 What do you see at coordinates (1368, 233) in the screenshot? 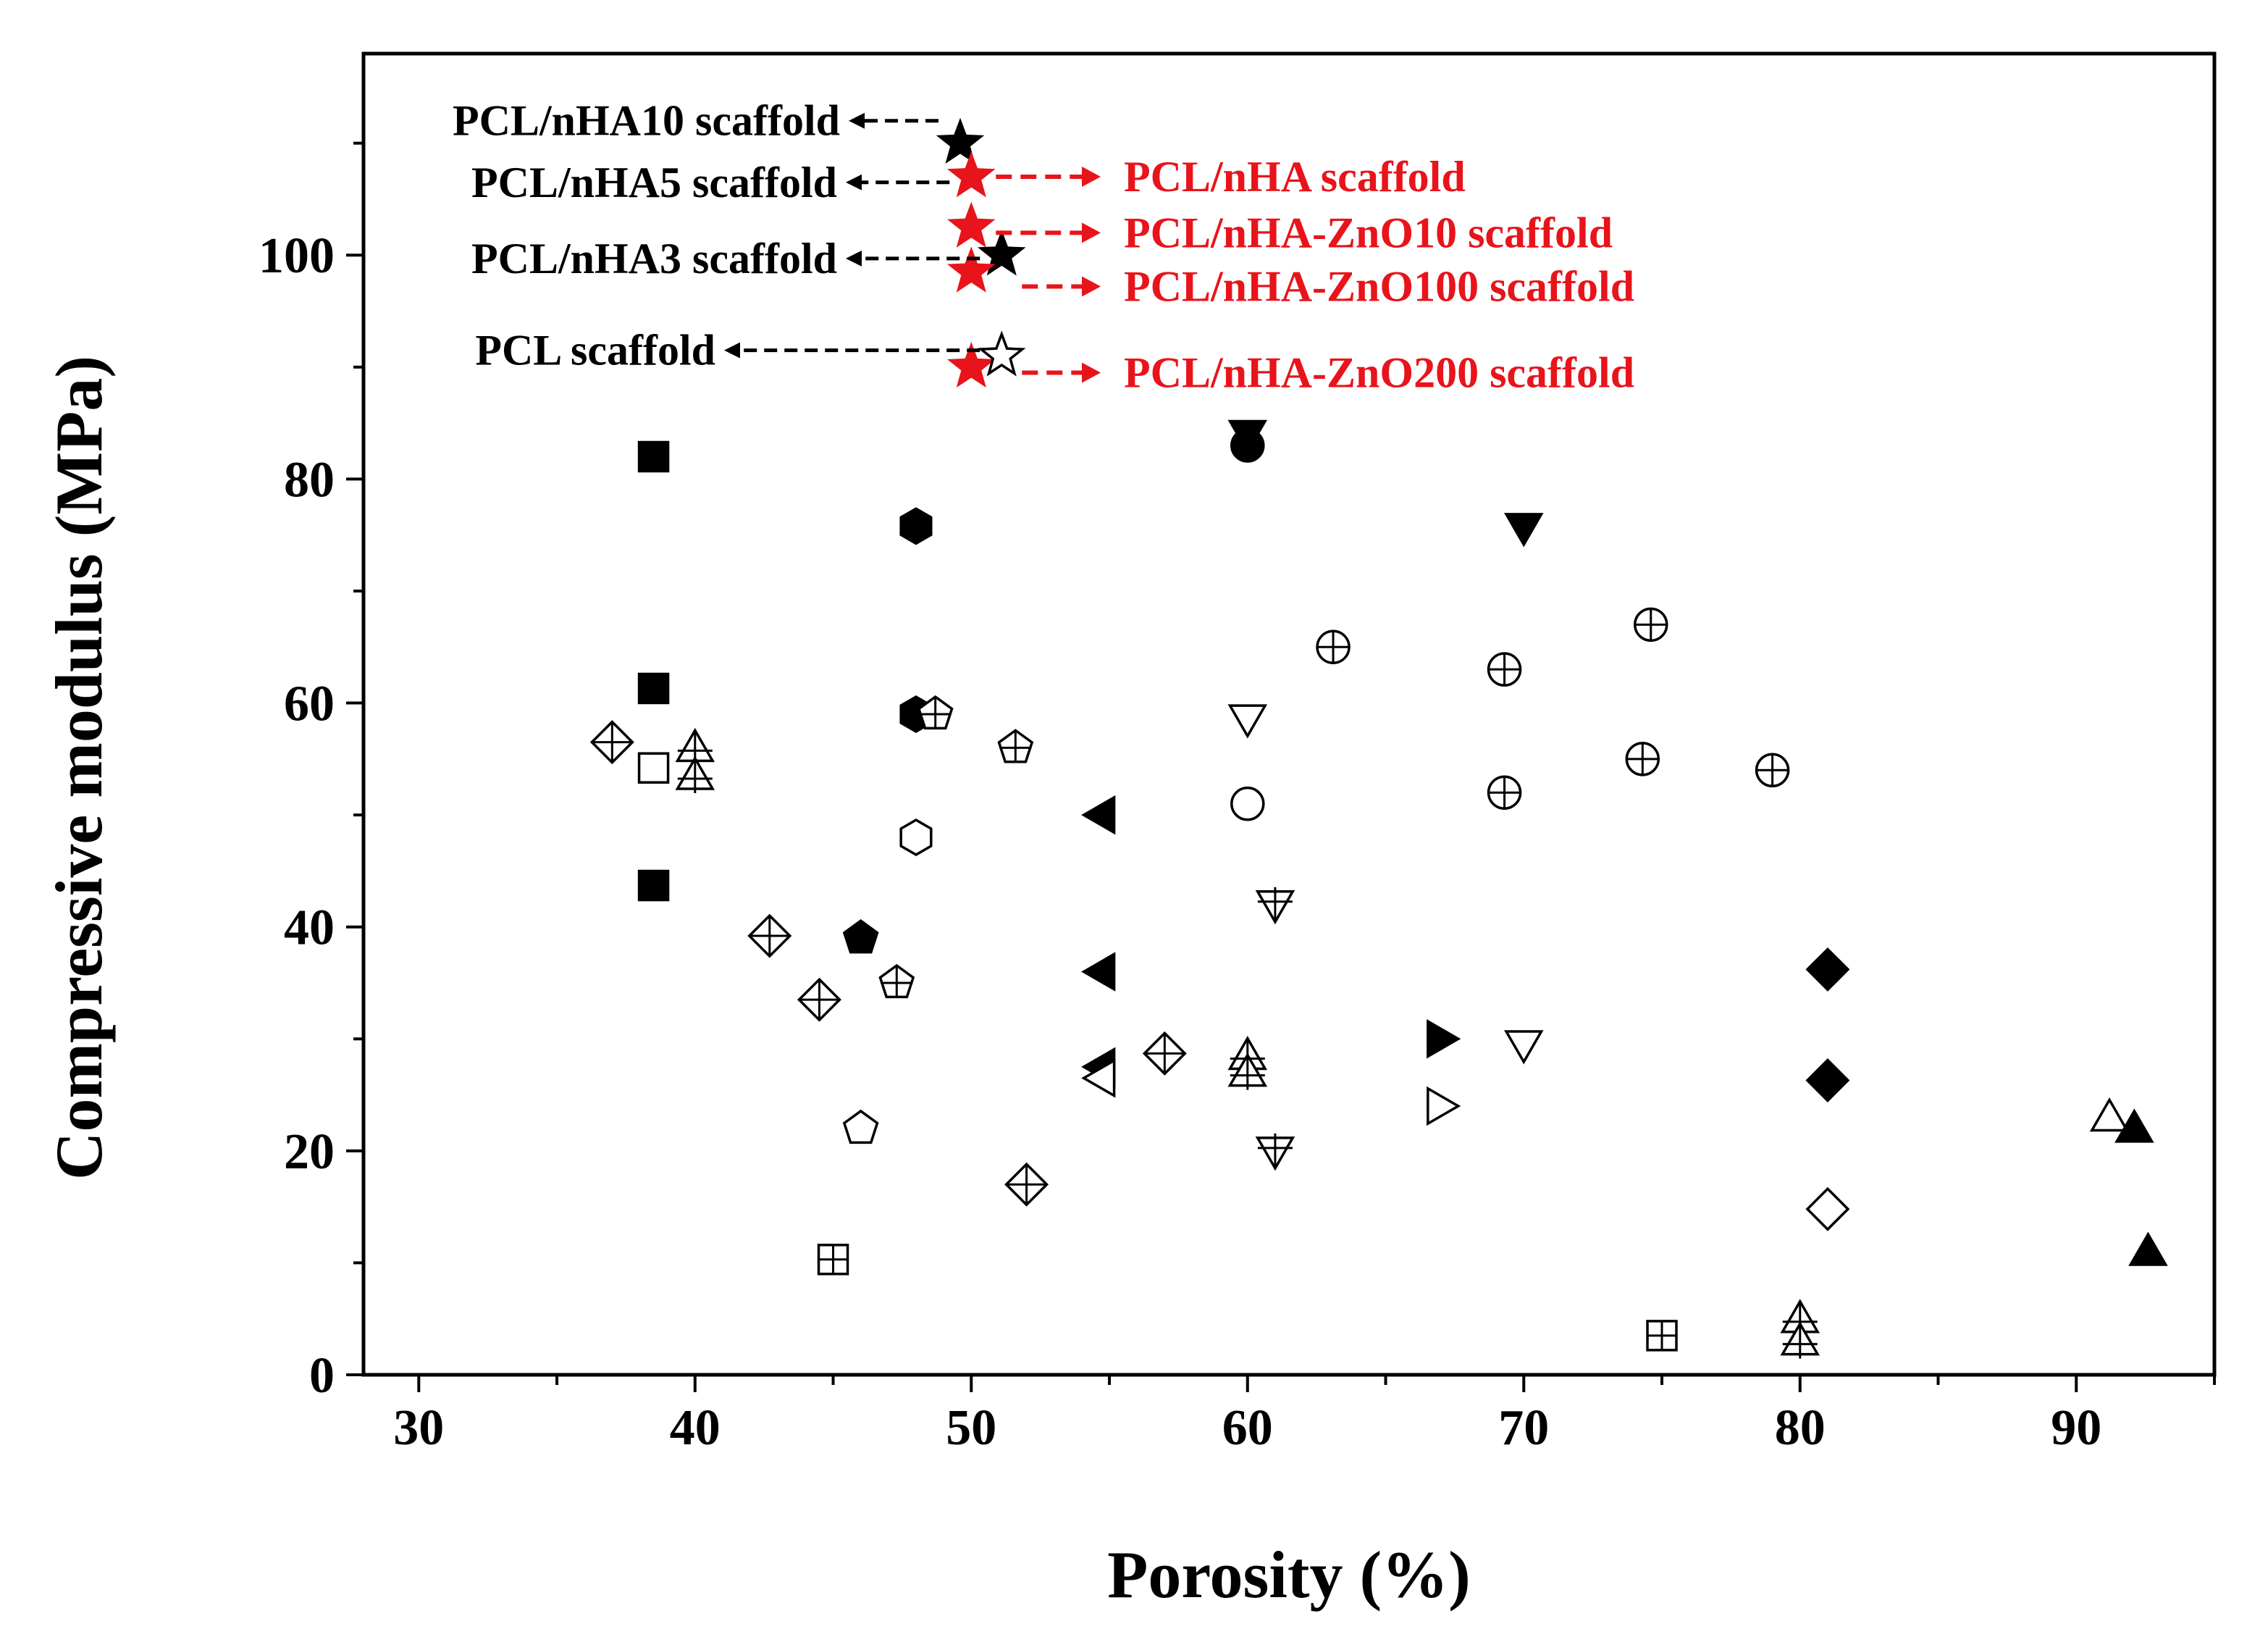
I see `annotation-label: PCL/nHA-ZnO10 scaffold` at bounding box center [1368, 233].